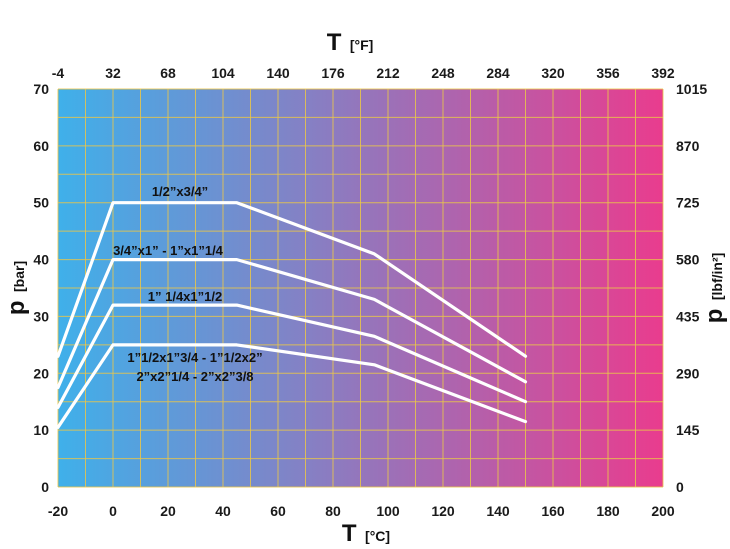  I want to click on y-axis-left-title: p [bar], so click(16, 288).